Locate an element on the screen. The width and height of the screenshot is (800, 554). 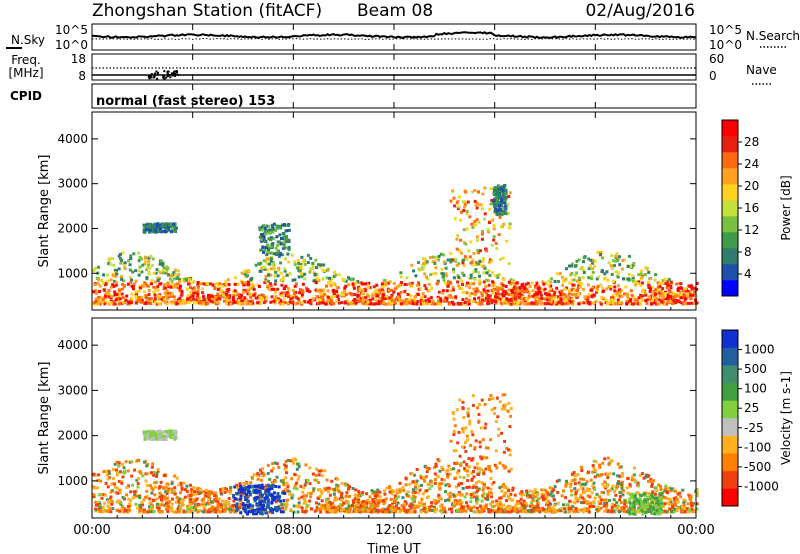
y-tick-label: 1000 is located at coordinates (72, 273).